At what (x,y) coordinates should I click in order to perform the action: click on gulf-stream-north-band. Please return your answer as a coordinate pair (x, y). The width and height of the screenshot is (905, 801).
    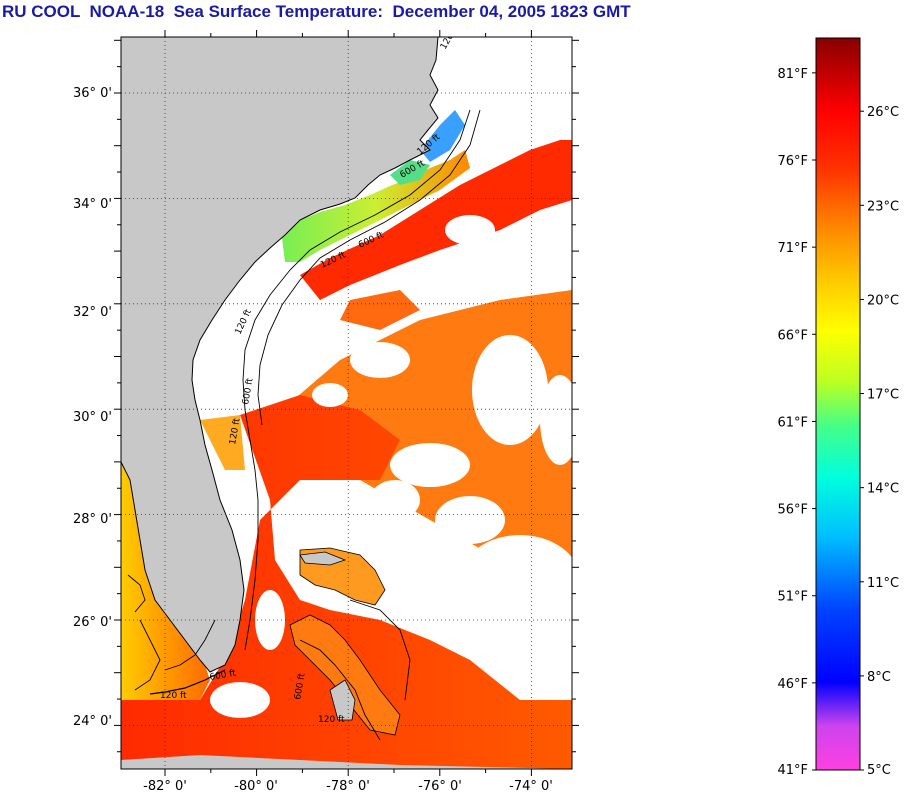
    Looking at the image, I should click on (436, 220).